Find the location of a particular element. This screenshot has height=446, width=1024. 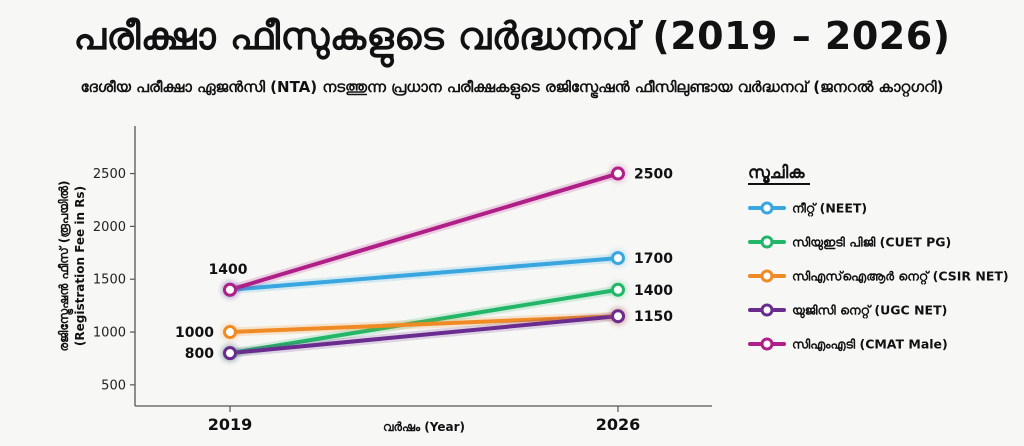

data-label: 800 is located at coordinates (199, 354).